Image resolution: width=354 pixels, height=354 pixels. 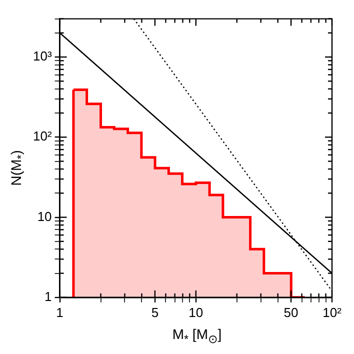 What do you see at coordinates (197, 336) in the screenshot?
I see `x-axis-title: M$_{*}$ [M$_{⊙}$]` at bounding box center [197, 336].